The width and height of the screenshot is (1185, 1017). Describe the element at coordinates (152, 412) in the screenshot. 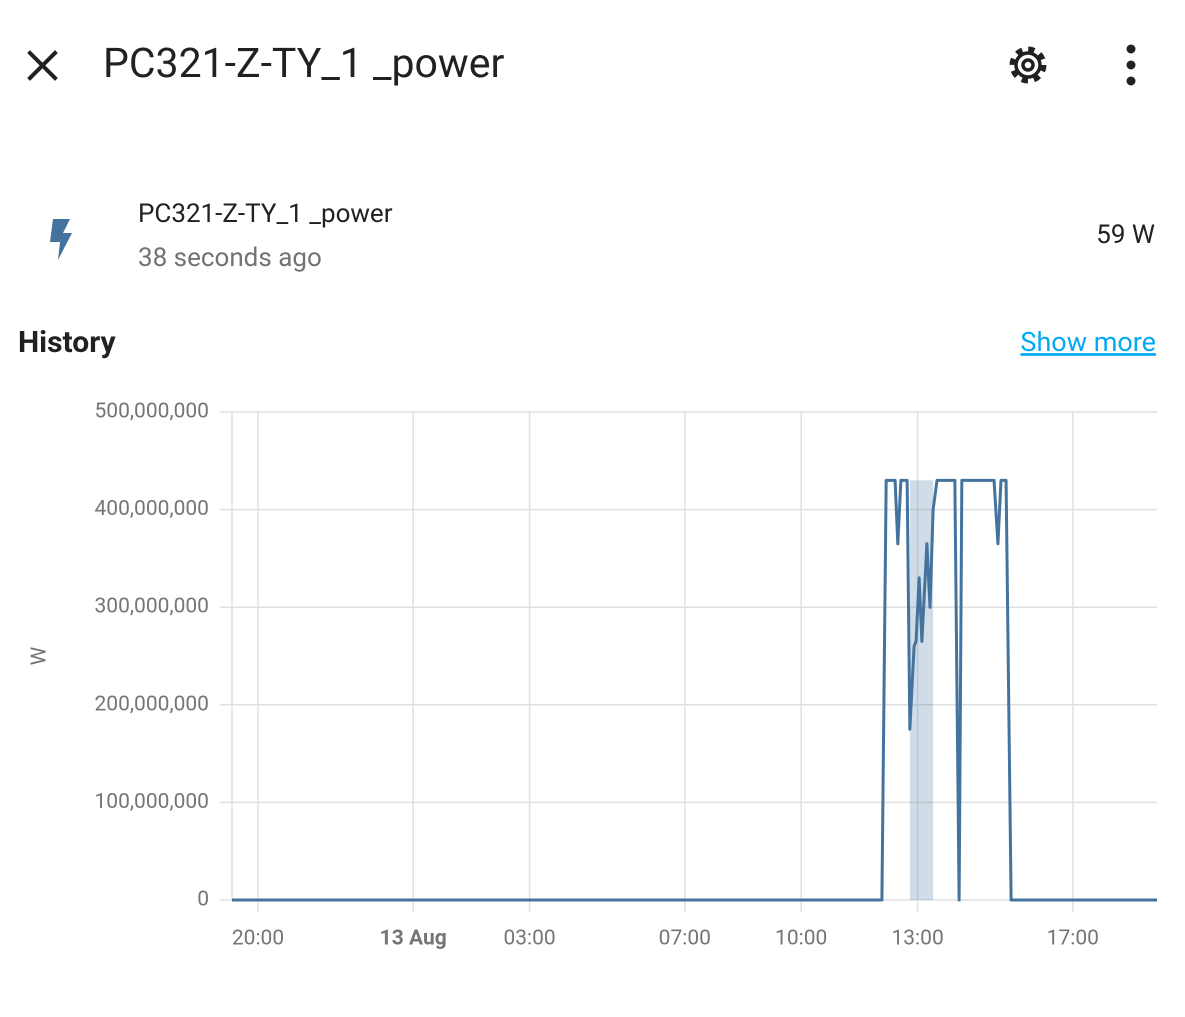

I see `y-tick-label: 500,000,000` at that location.